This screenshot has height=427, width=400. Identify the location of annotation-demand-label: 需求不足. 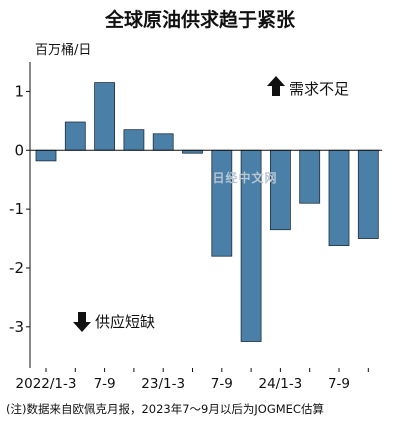
(319, 89).